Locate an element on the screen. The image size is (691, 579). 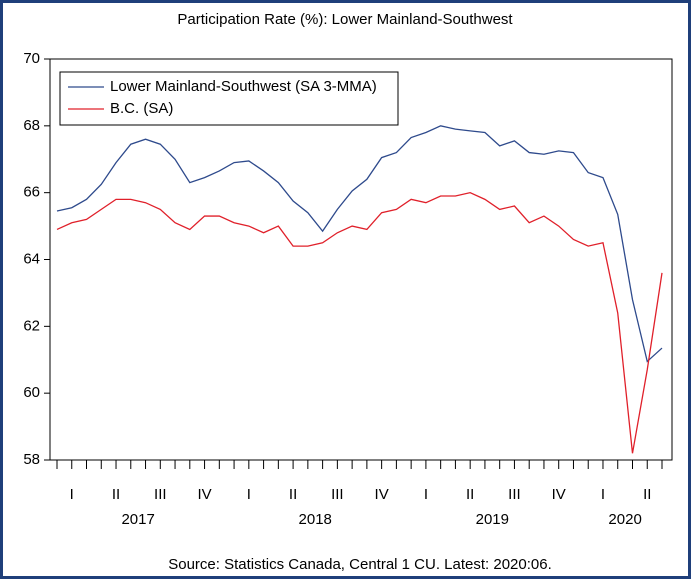
y-tick-label: 68 is located at coordinates (31, 125).